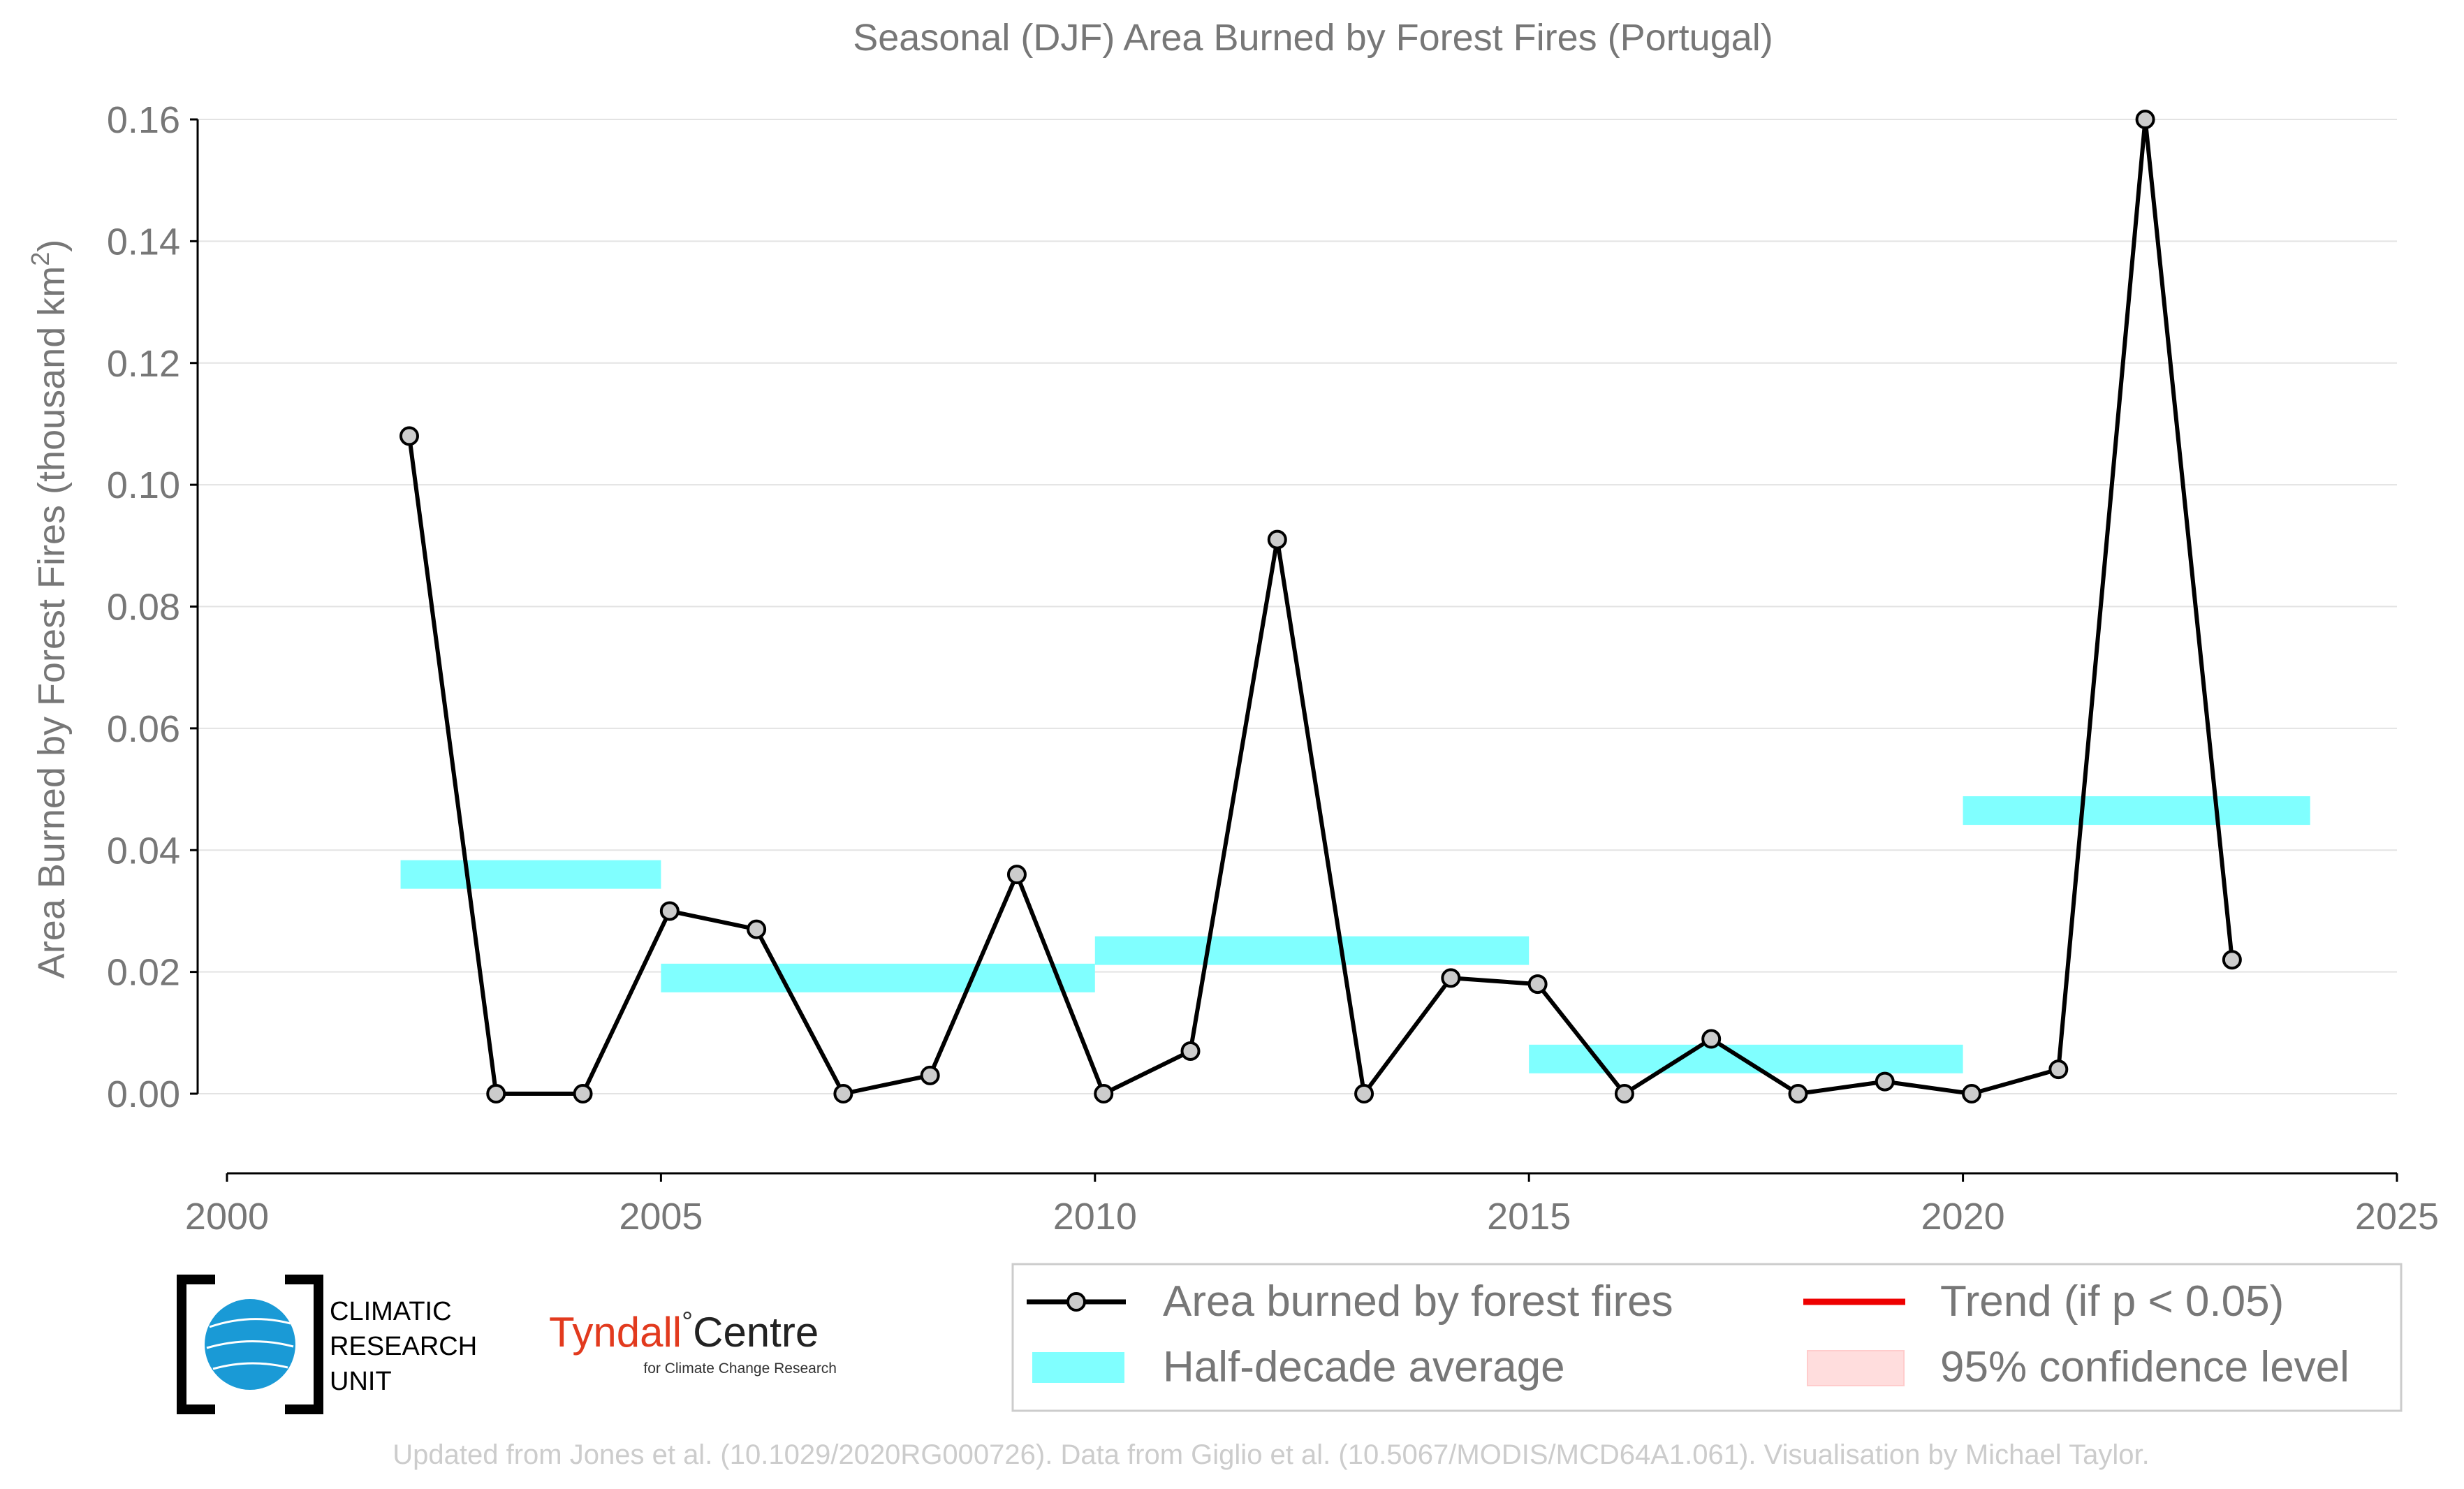 The width and height of the screenshot is (2464, 1489). I want to click on x-tick-label: 2010, so click(1095, 1217).